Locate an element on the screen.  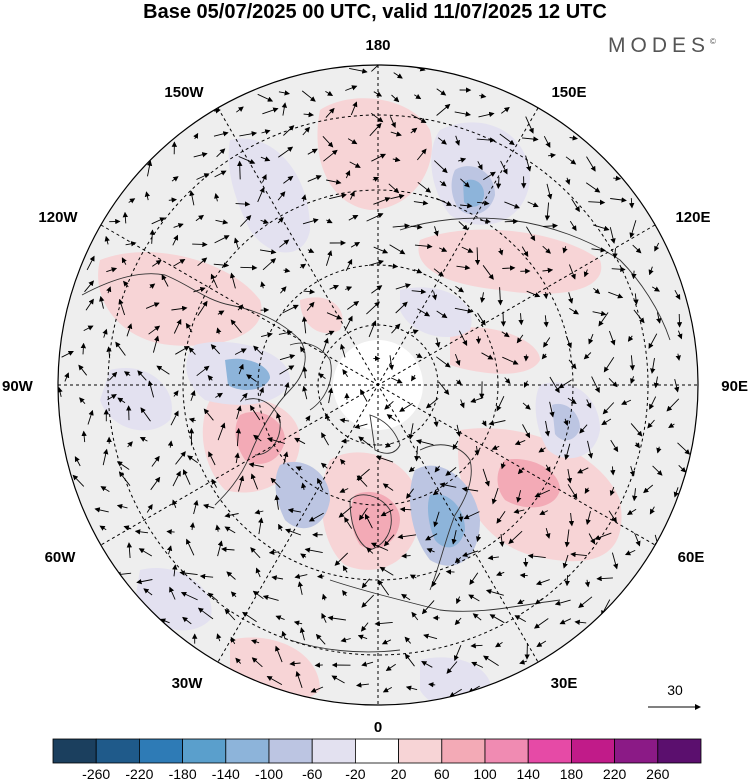
lon-label-120e: 120E is located at coordinates (692, 217).